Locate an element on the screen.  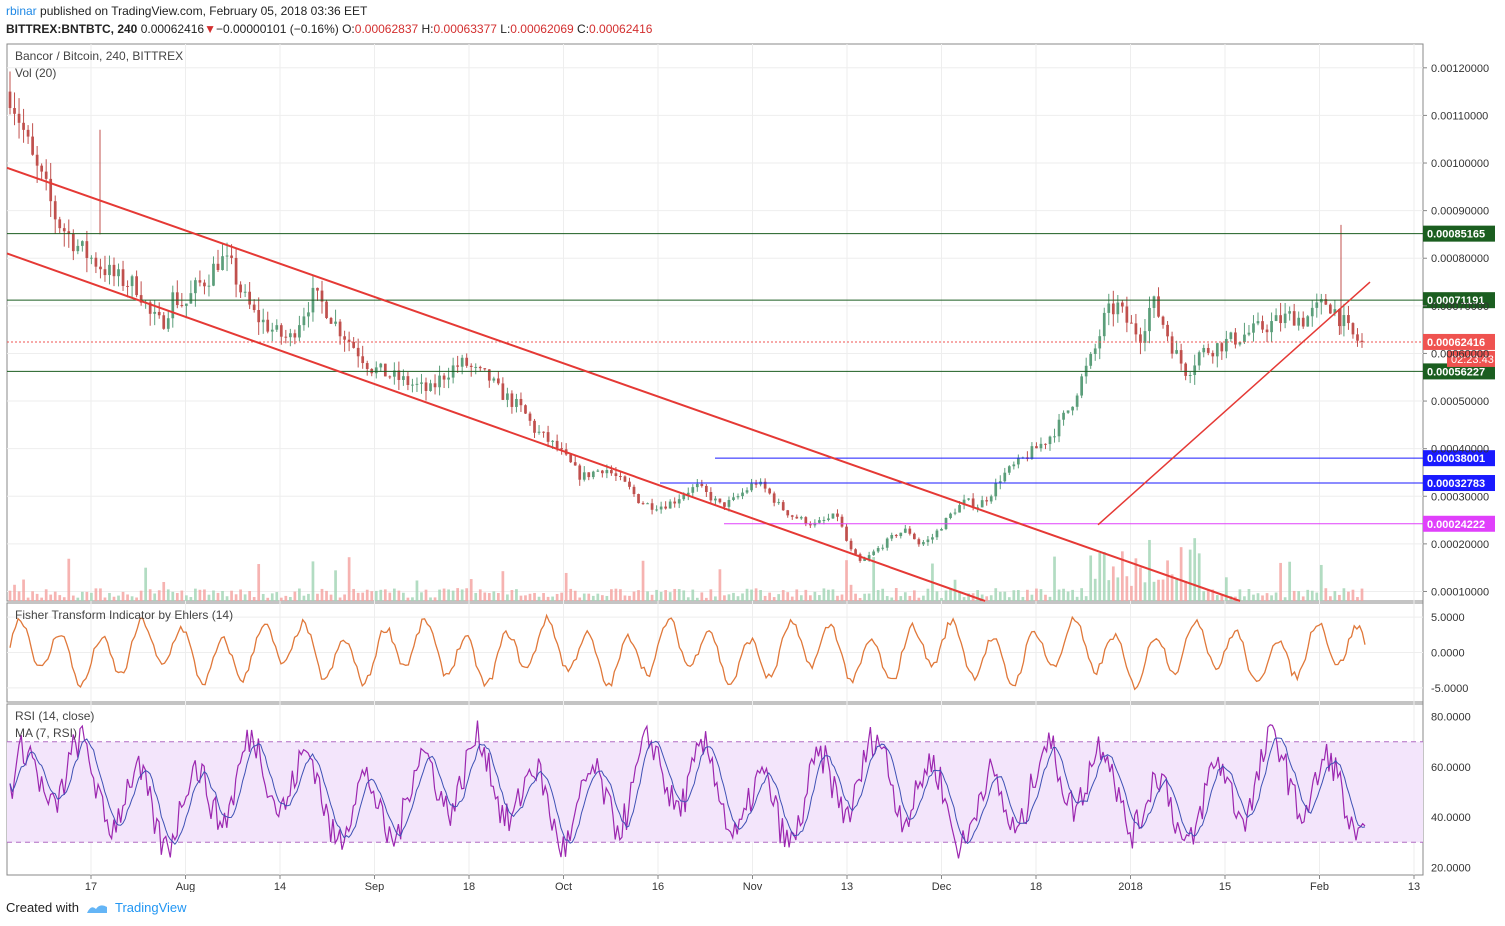
price-tick-label: 0.00070000 is located at coordinates (1460, 307).